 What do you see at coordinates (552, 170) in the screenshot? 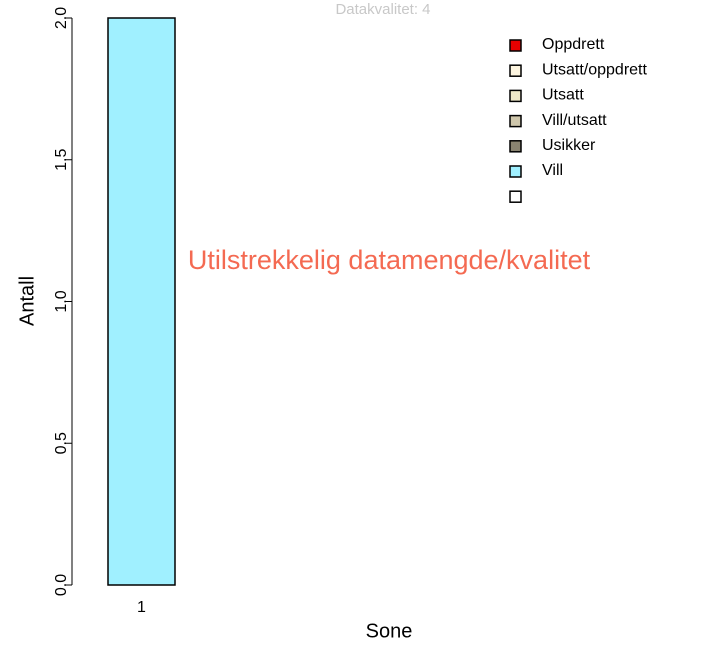
I see `legend-label: Vill` at bounding box center [552, 170].